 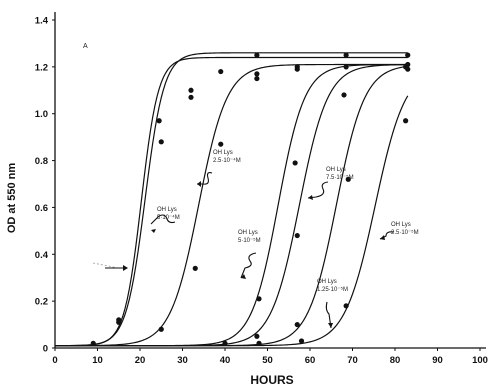 What do you see at coordinates (41, 114) in the screenshot?
I see `y-tick-label-5: 1.0` at bounding box center [41, 114].